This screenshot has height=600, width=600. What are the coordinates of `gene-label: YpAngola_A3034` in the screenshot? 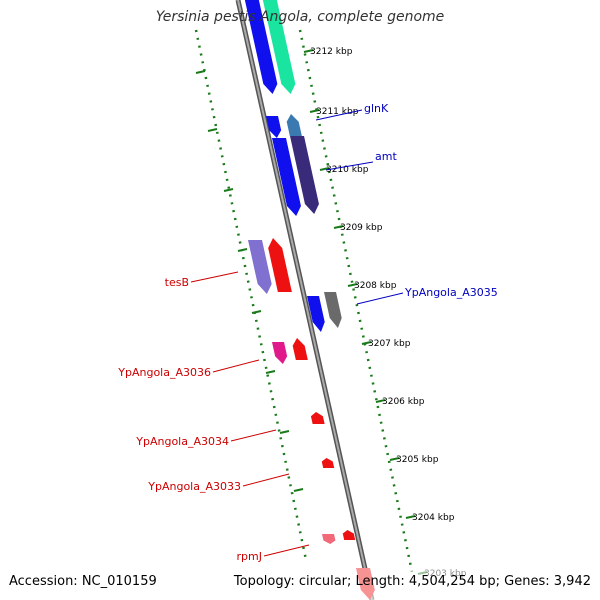 It's located at (182, 441).